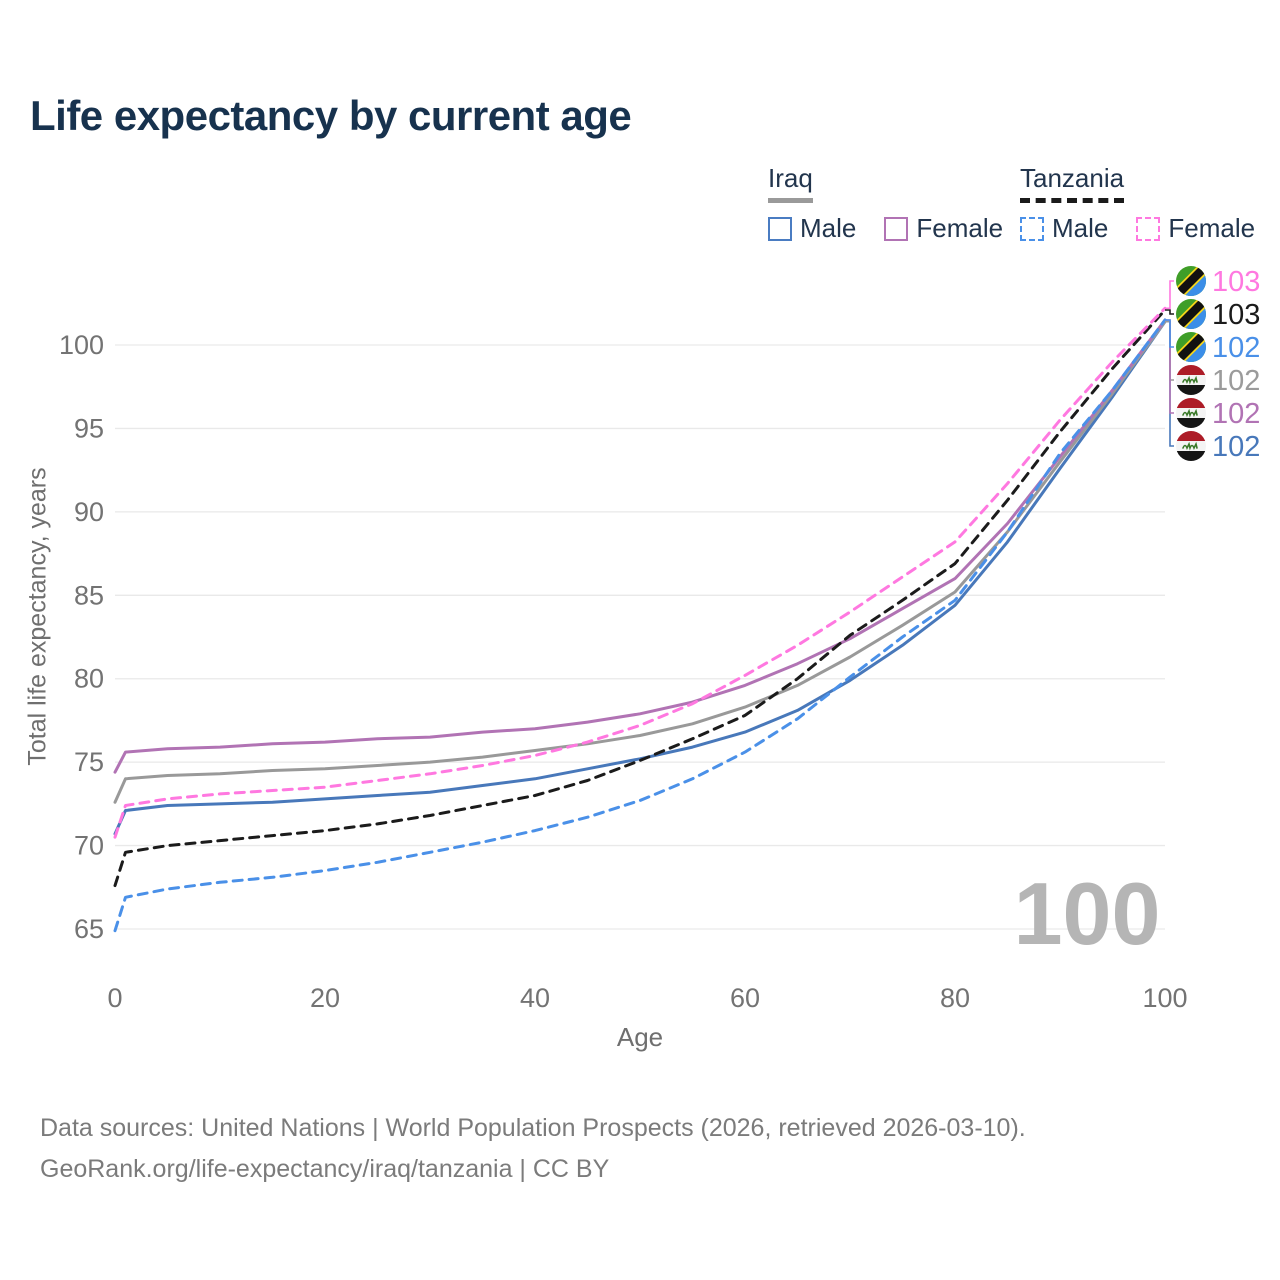  I want to click on legend-item-tanzania-female: Female, so click(1195, 228).